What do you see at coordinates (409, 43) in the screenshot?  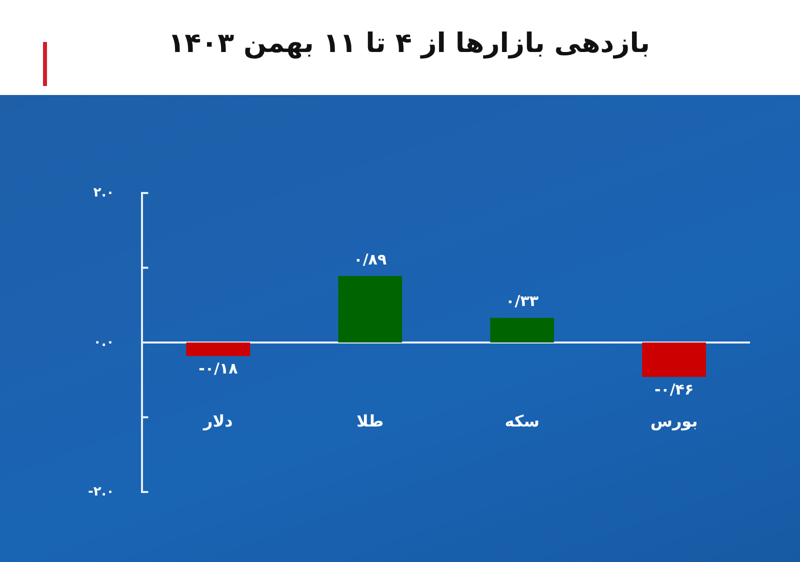 I see `chart-title: بازدهی بازارها از ۴ تا ۱۱ بهمن ۱۴۰۳` at bounding box center [409, 43].